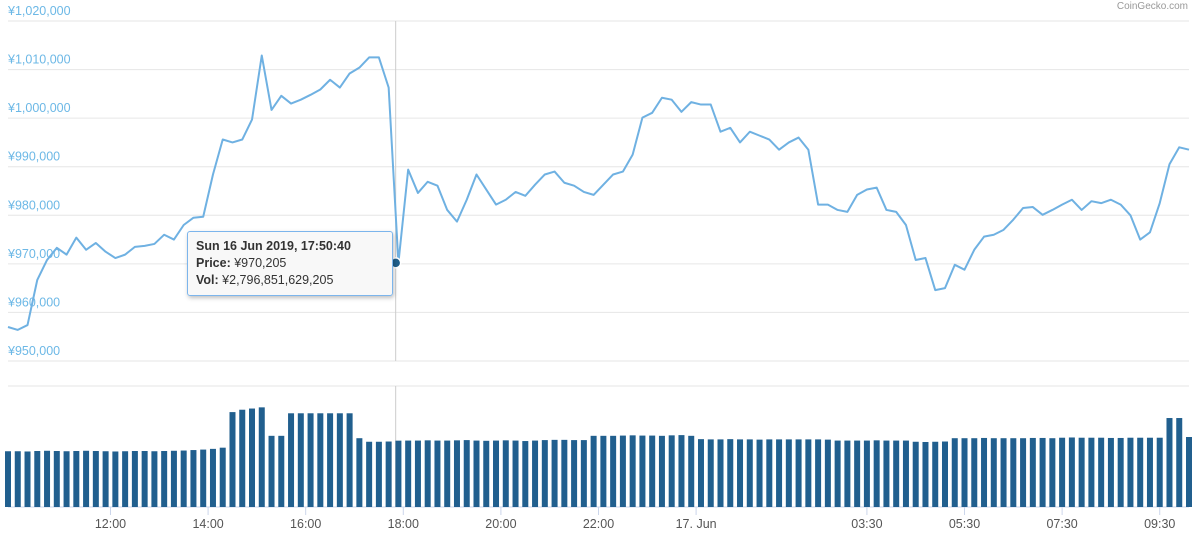 The image size is (1200, 538). What do you see at coordinates (33, 157) in the screenshot?
I see `y-tick-label: ¥990,000` at bounding box center [33, 157].